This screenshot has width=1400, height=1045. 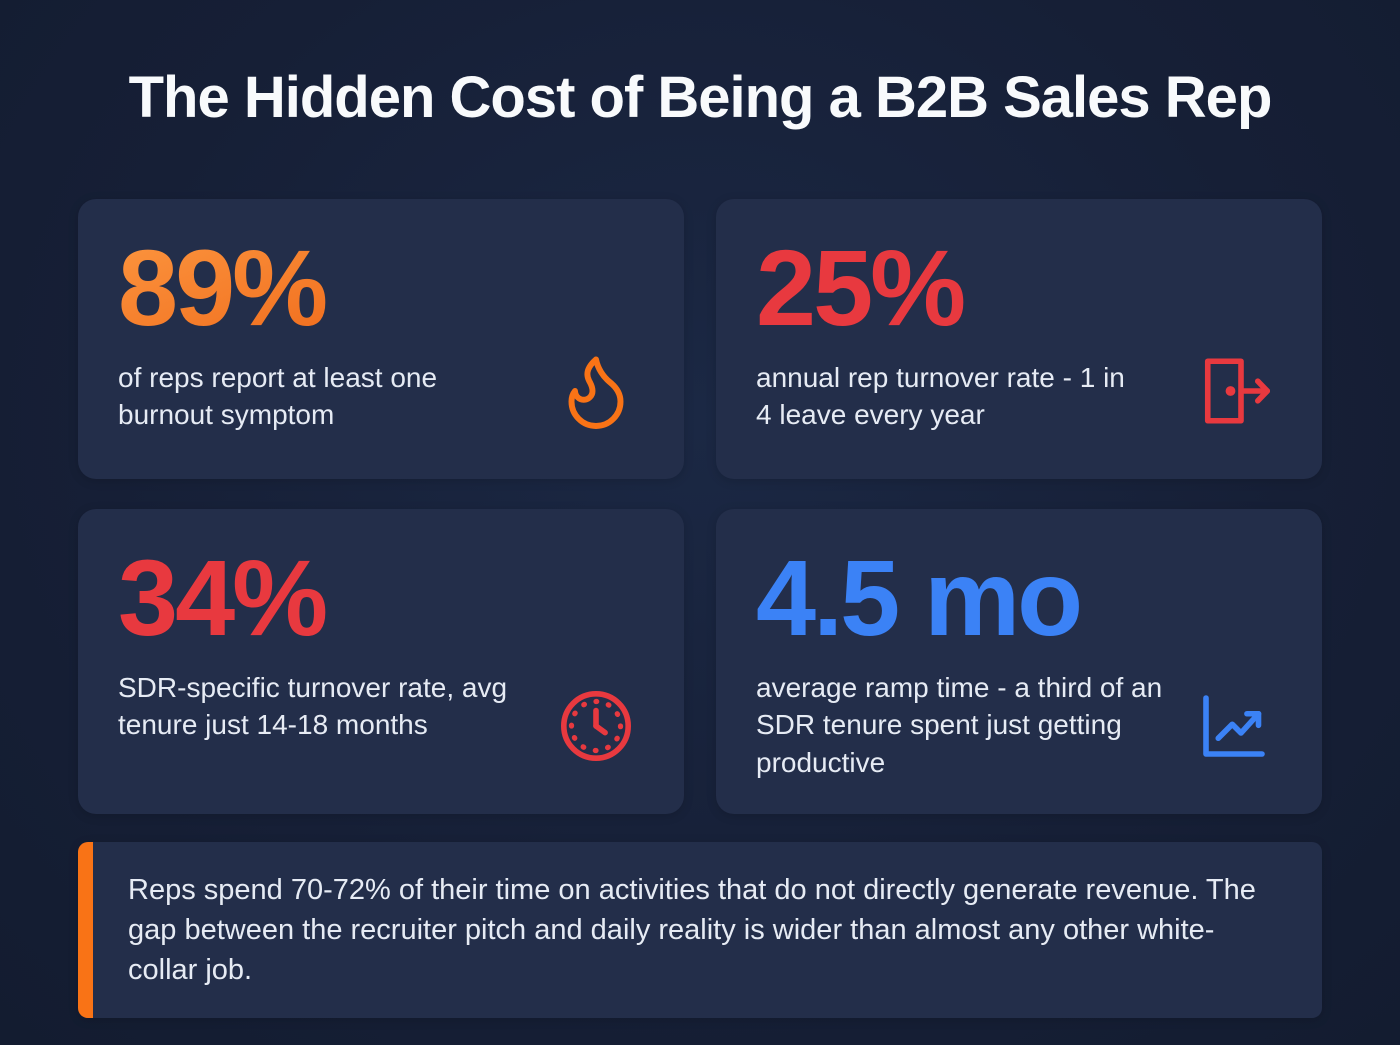 I want to click on line-chart-icon, so click(x=1234, y=726).